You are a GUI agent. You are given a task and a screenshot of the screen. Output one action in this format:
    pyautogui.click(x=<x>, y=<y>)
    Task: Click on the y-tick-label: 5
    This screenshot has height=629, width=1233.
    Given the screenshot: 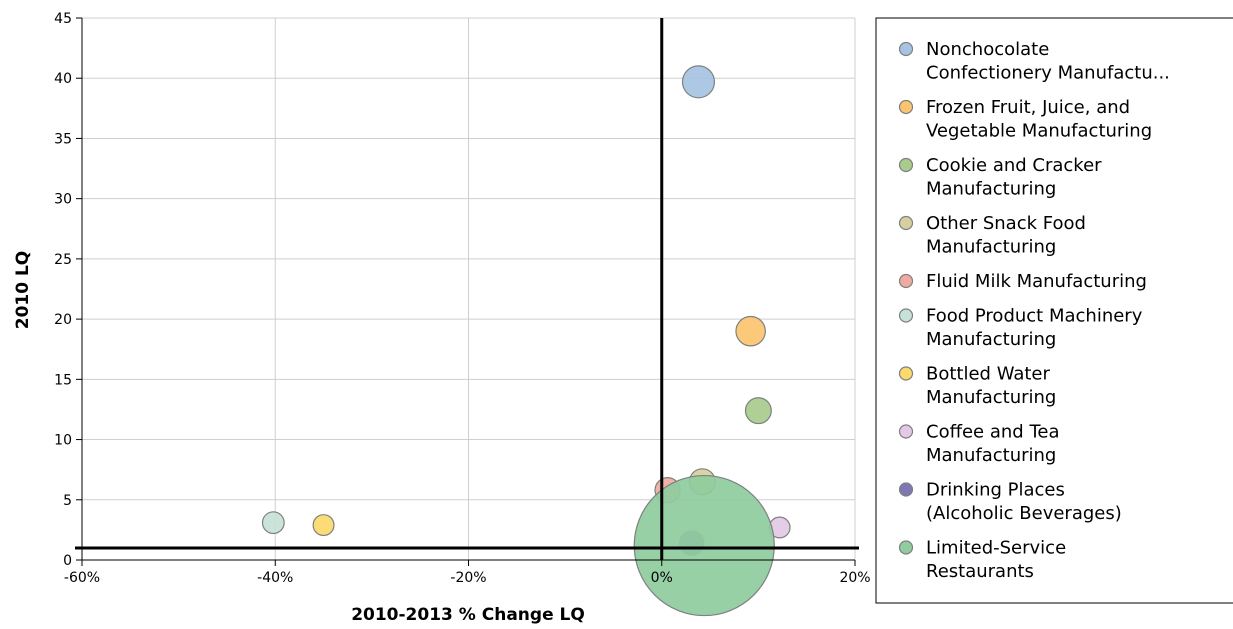 What is the action you would take?
    pyautogui.click(x=67, y=501)
    